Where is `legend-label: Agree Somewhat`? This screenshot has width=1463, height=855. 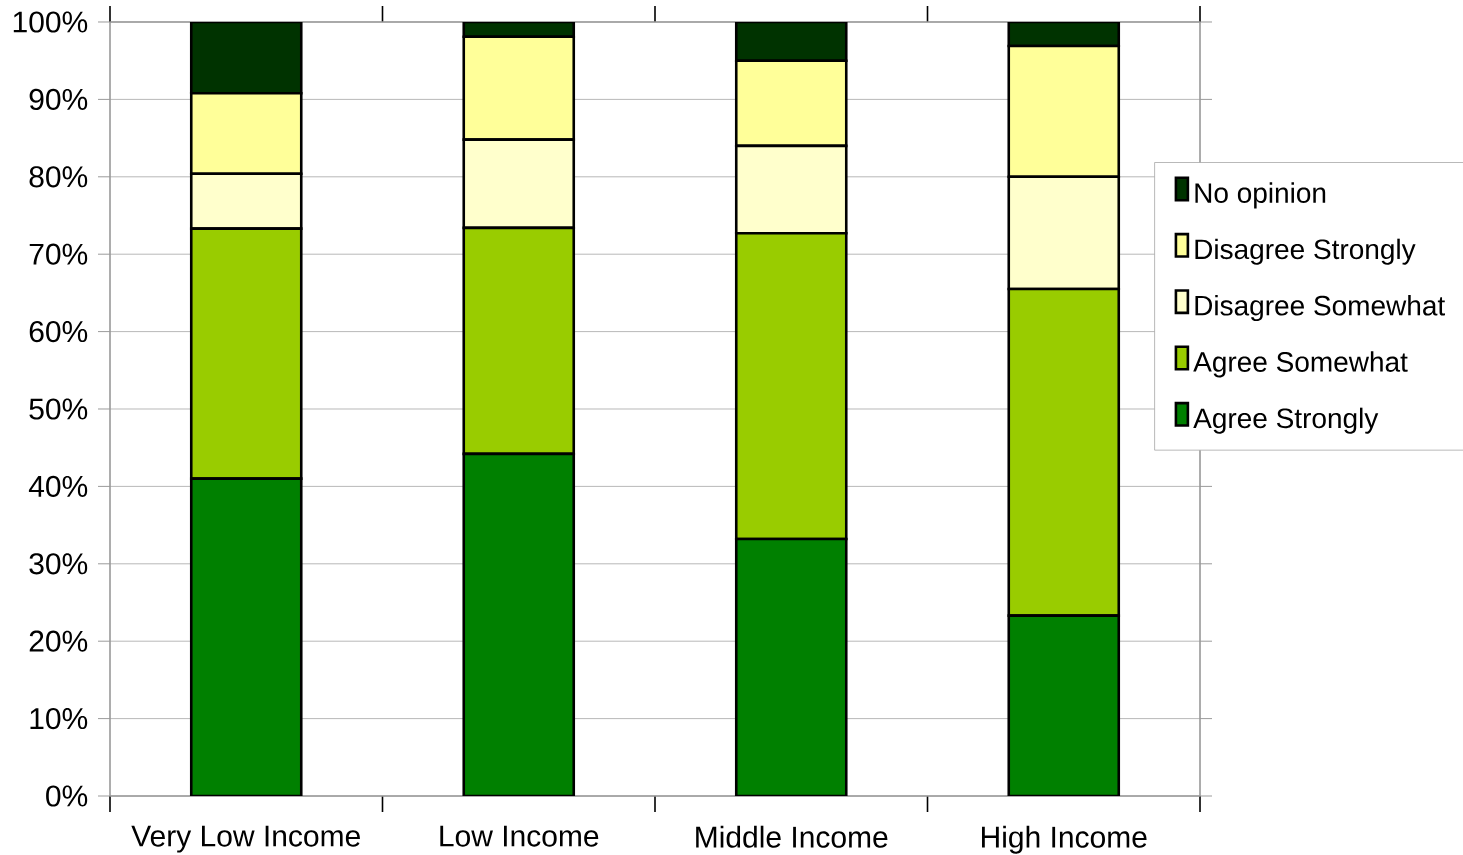
legend-label: Agree Somewhat is located at coordinates (1300, 364).